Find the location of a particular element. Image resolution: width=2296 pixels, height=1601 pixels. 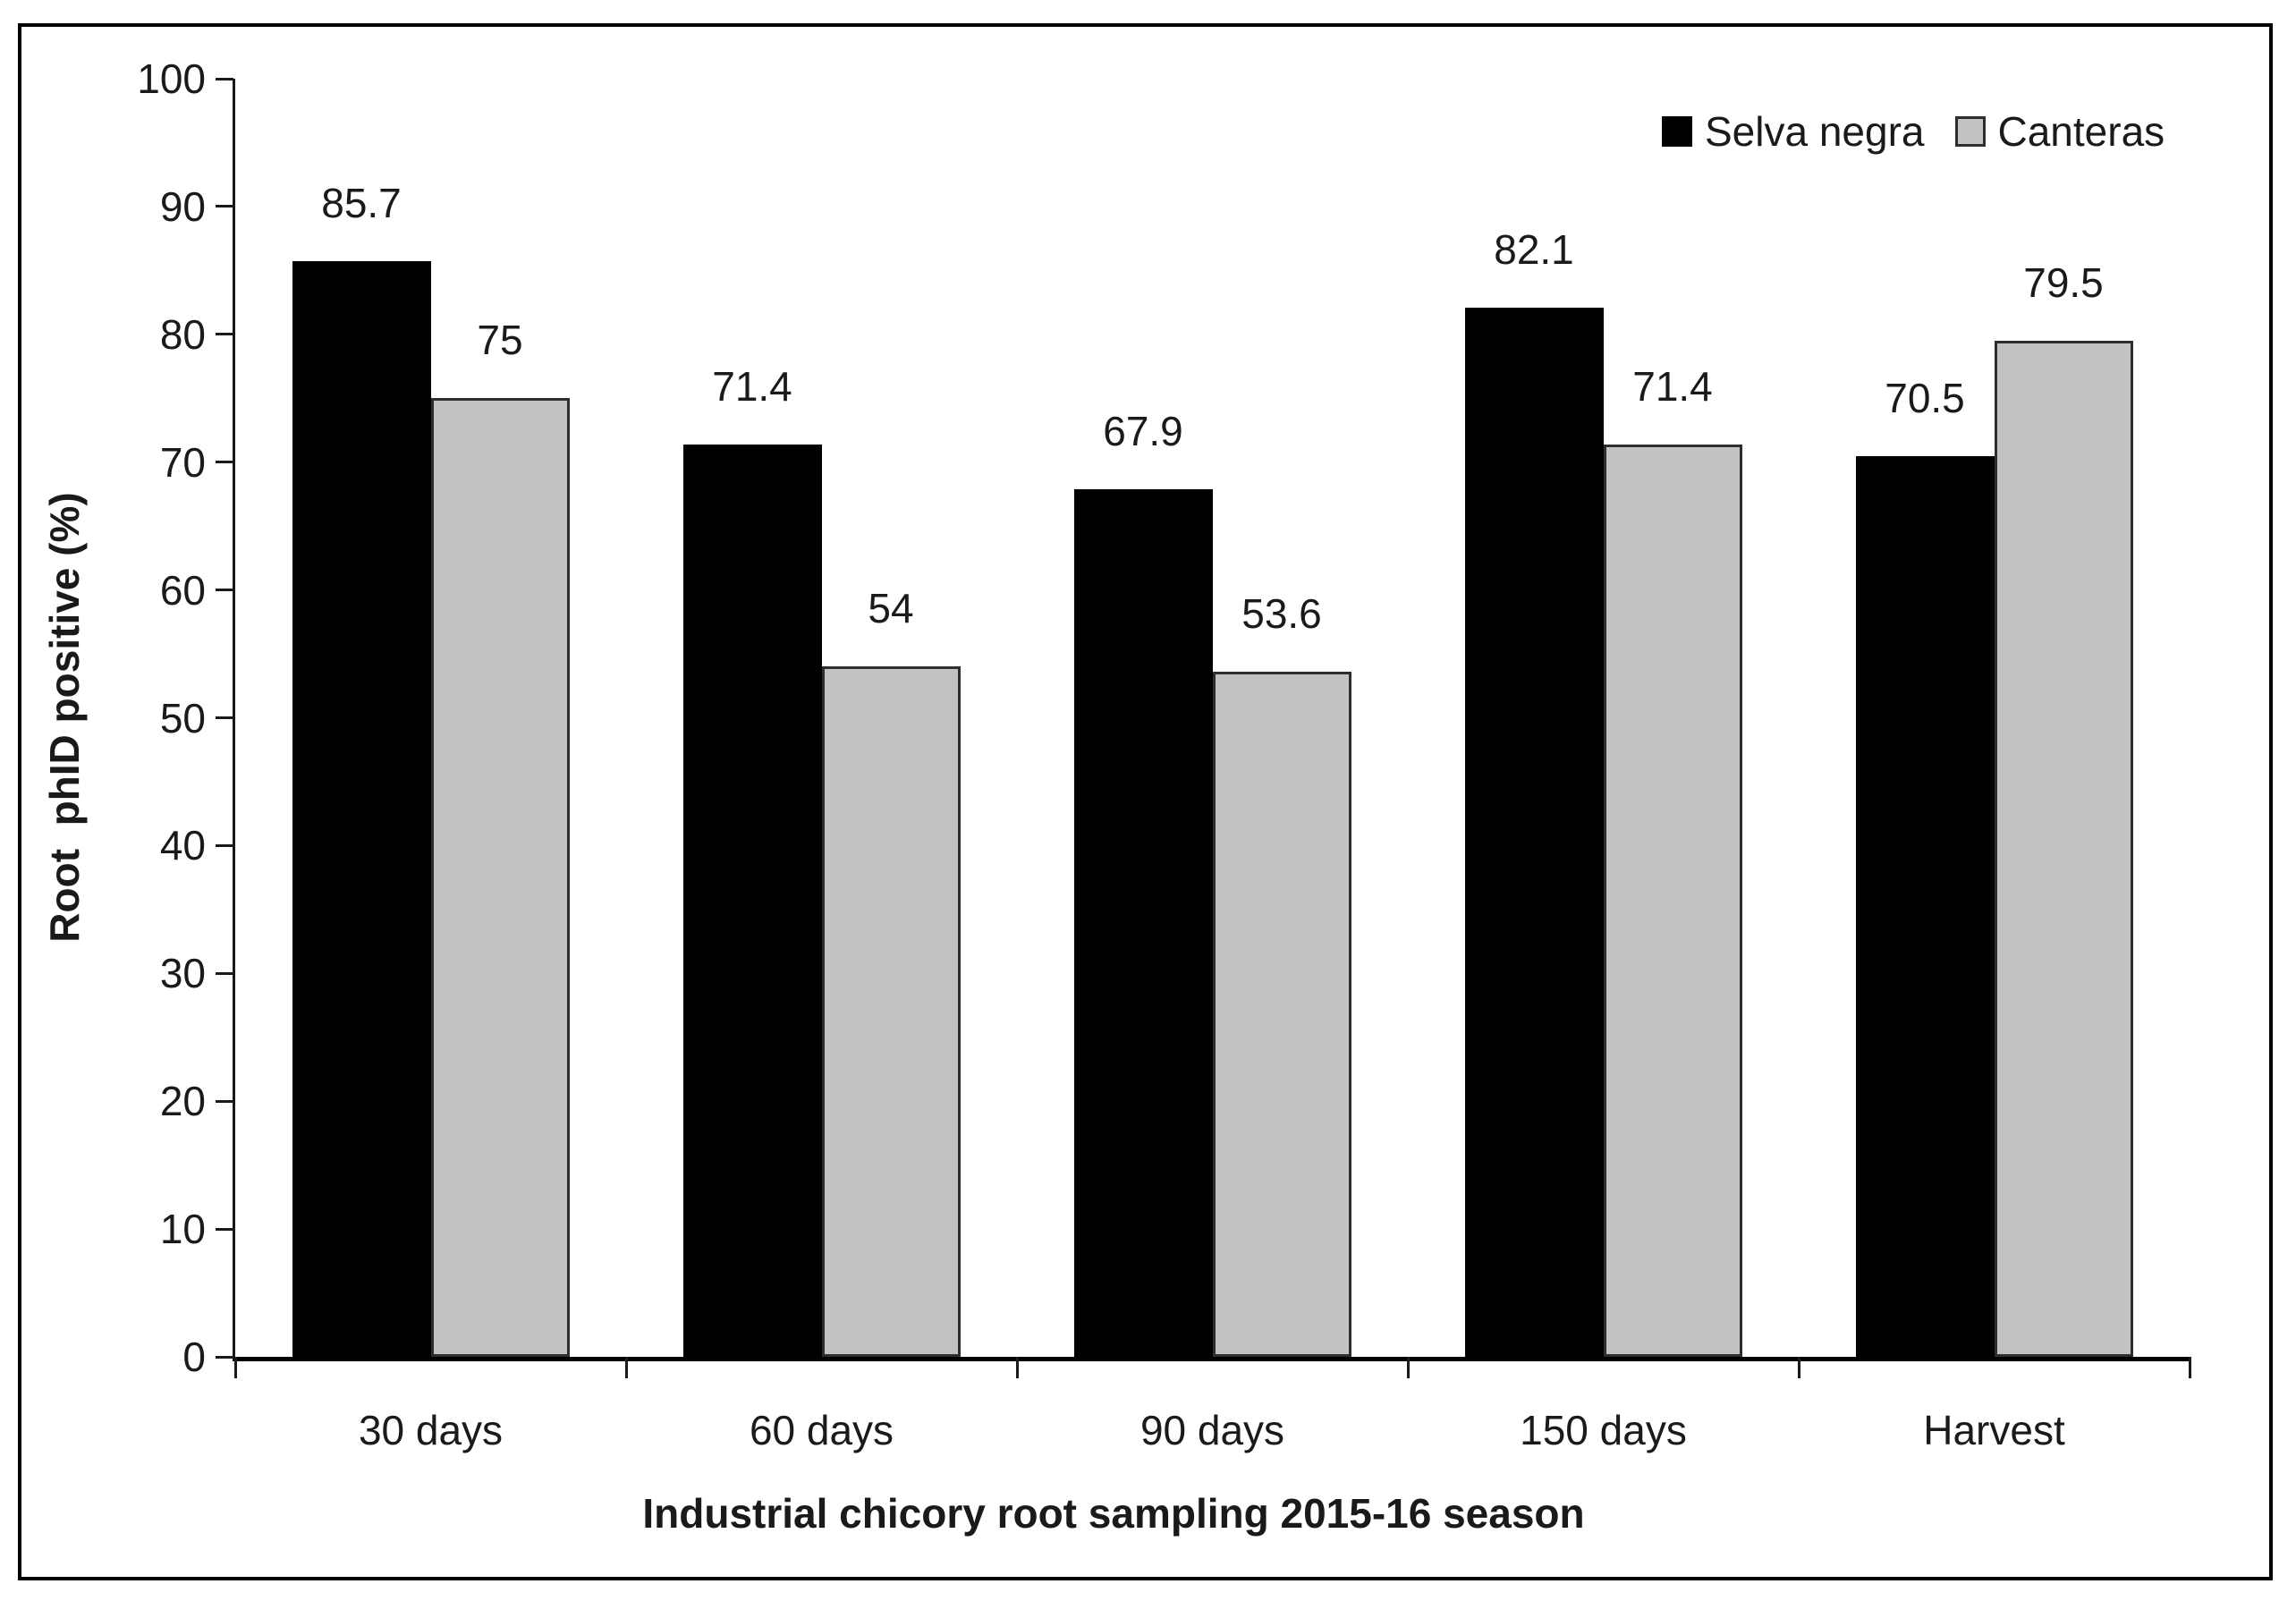

y-tick-label: 80 is located at coordinates (182, 334).